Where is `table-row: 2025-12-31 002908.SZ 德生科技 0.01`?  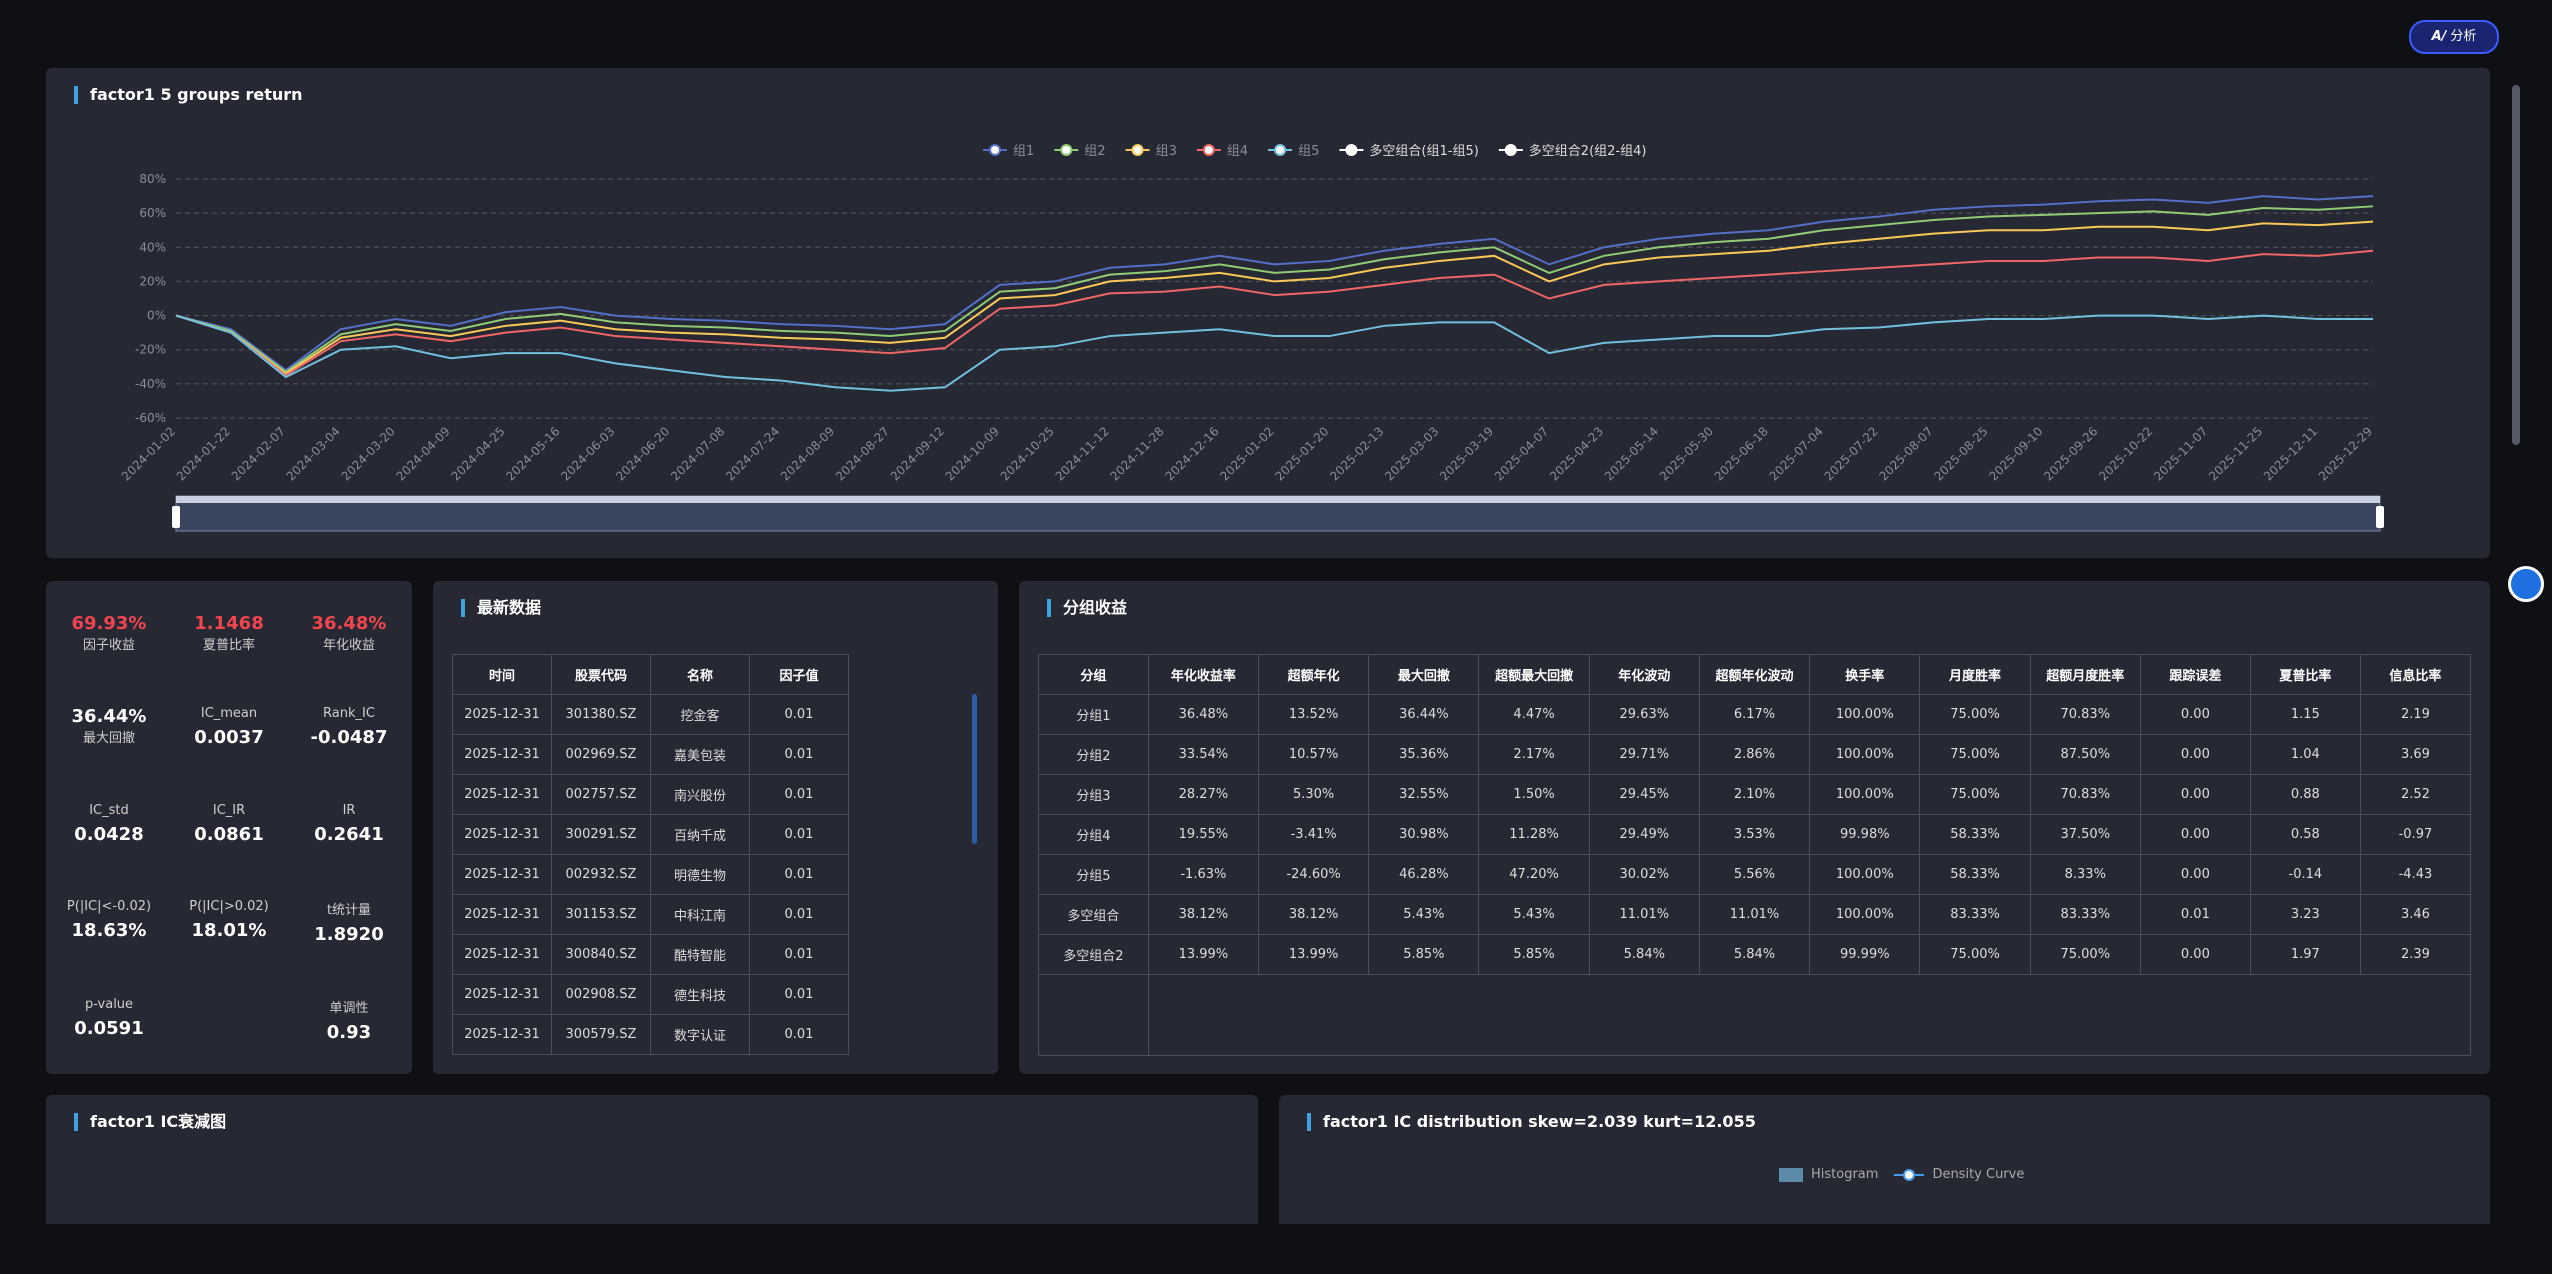
table-row: 2025-12-31 002908.SZ 德生科技 0.01 is located at coordinates (717, 994).